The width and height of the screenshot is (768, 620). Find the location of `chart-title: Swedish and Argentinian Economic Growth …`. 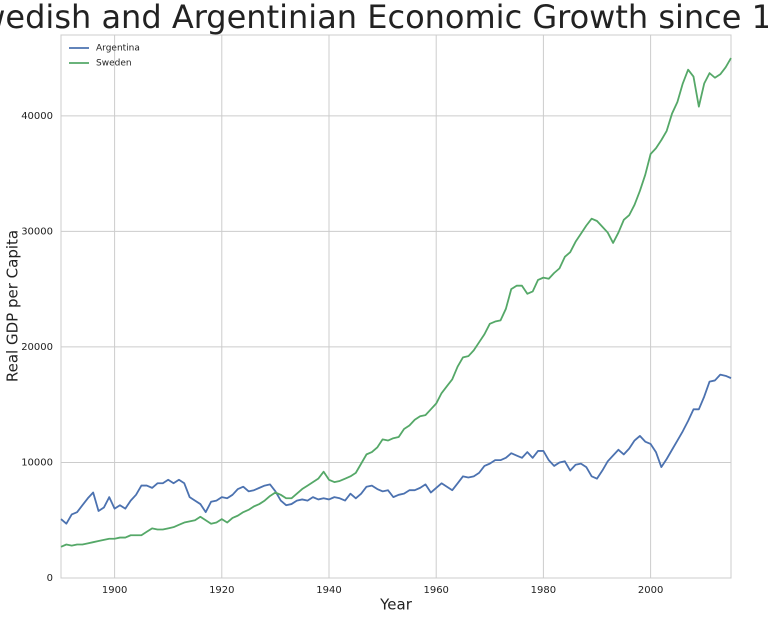

chart-title: Swedish and Argentinian Economic Growth … is located at coordinates (384, 18).